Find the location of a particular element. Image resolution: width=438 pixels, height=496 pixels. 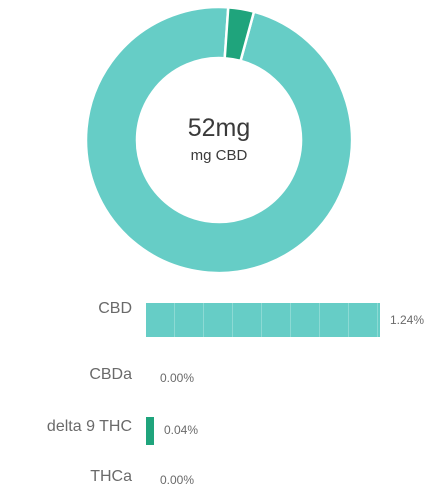

bar-row-cbda: CBDa 0.00% is located at coordinates (219, 376).